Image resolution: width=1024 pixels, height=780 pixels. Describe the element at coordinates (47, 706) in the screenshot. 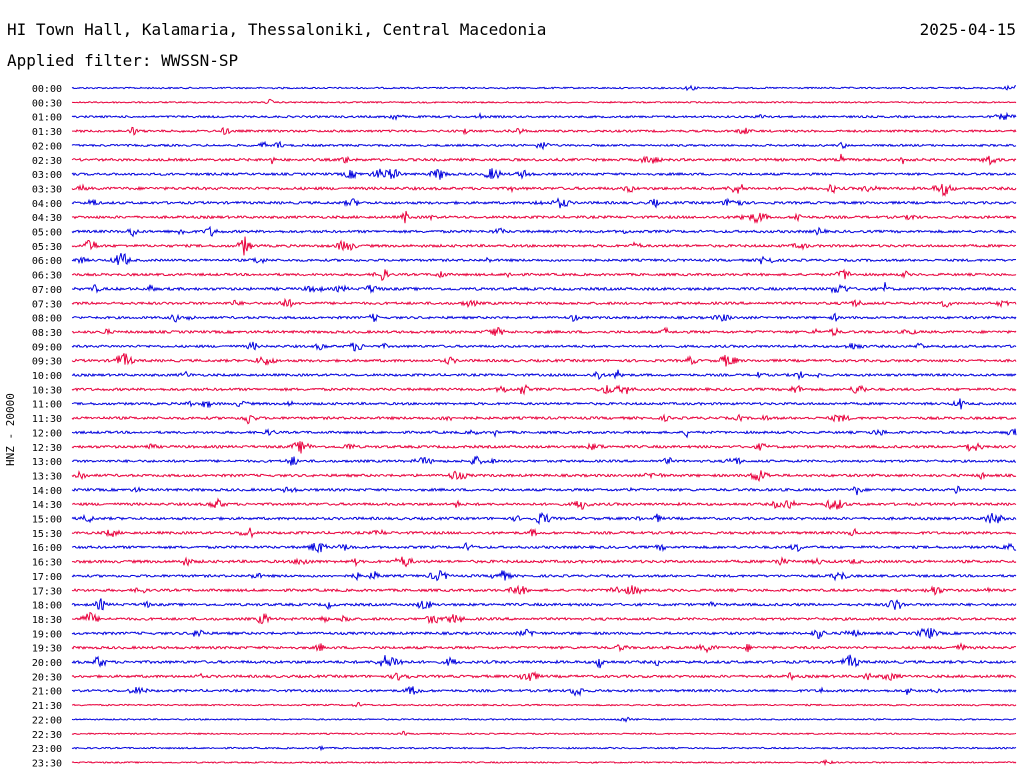

I see `row-time-label: 21:30` at that location.